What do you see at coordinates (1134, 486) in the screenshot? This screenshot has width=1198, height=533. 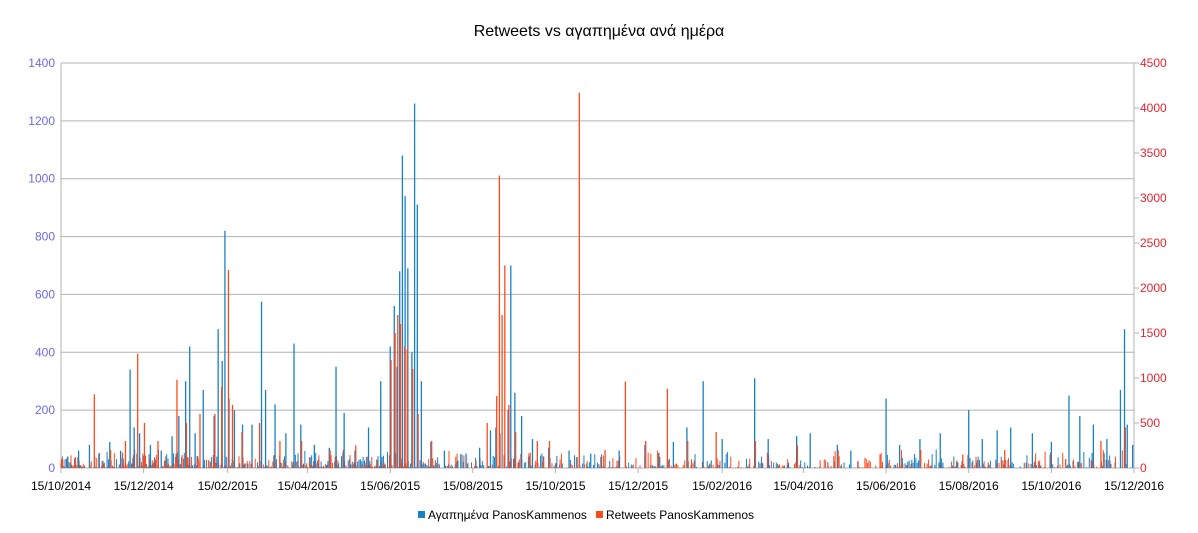 I see `x-tick-label: 15/12/2016` at bounding box center [1134, 486].